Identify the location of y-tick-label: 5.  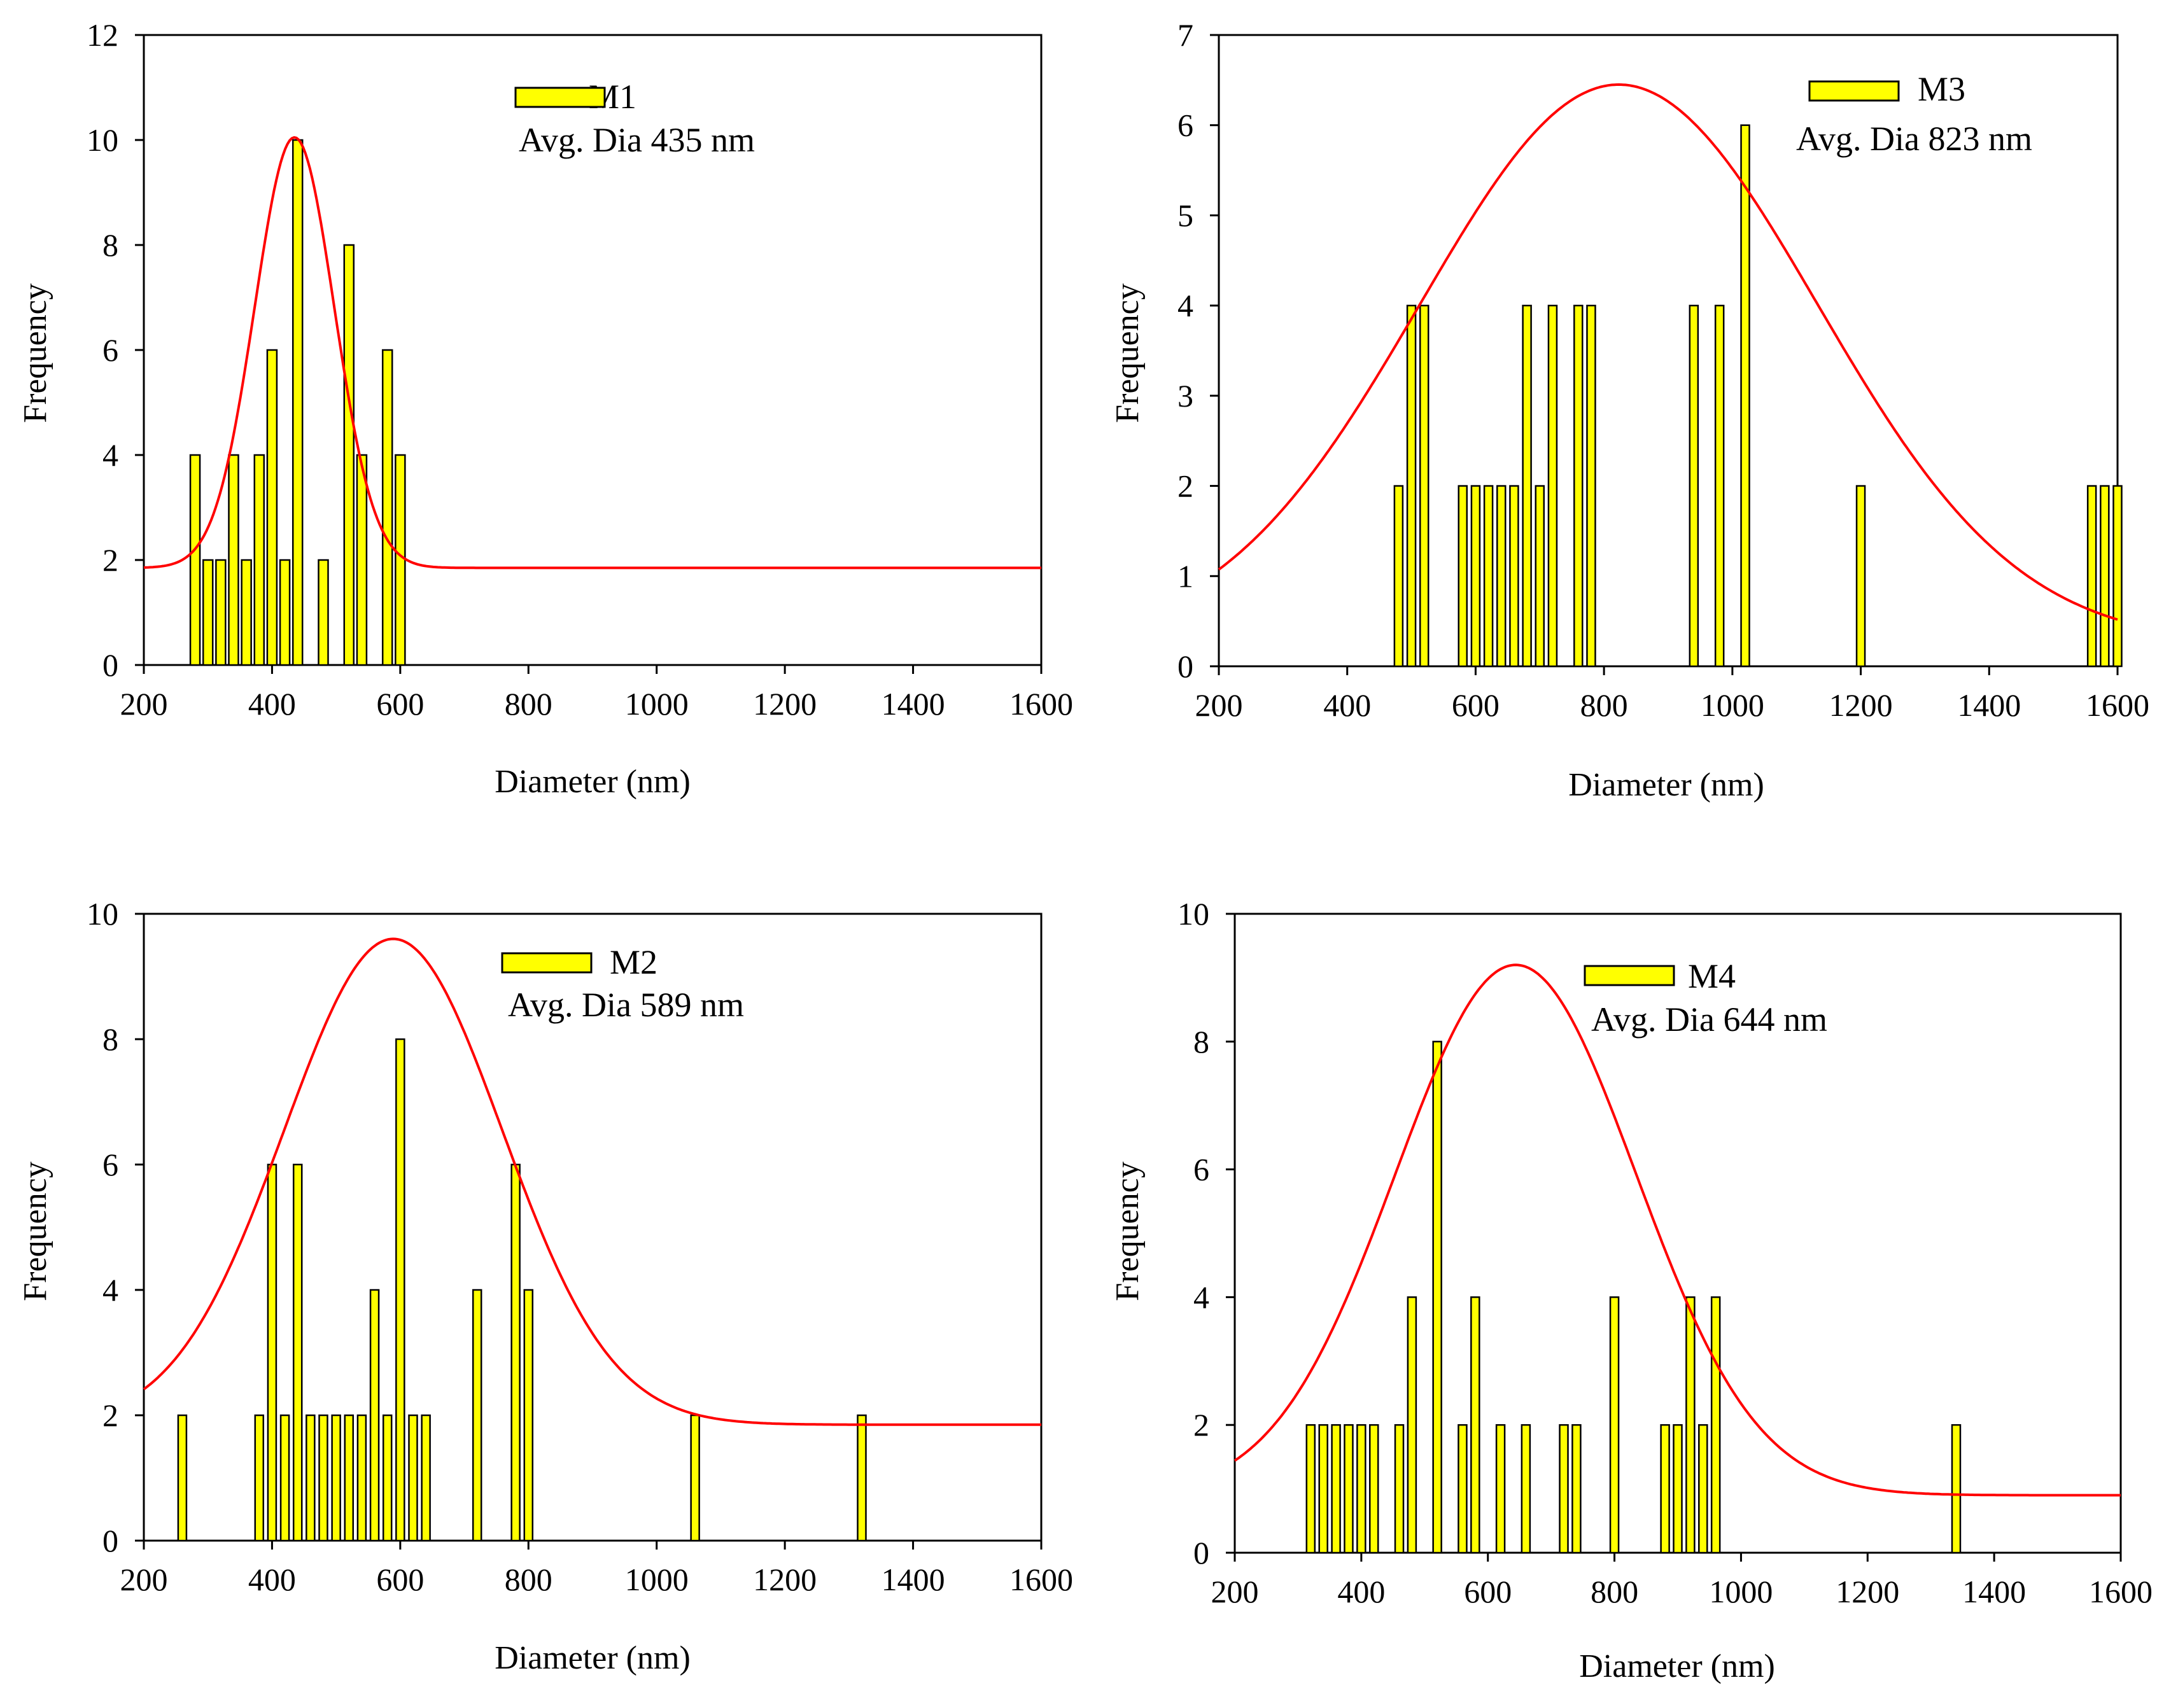
(1185, 215).